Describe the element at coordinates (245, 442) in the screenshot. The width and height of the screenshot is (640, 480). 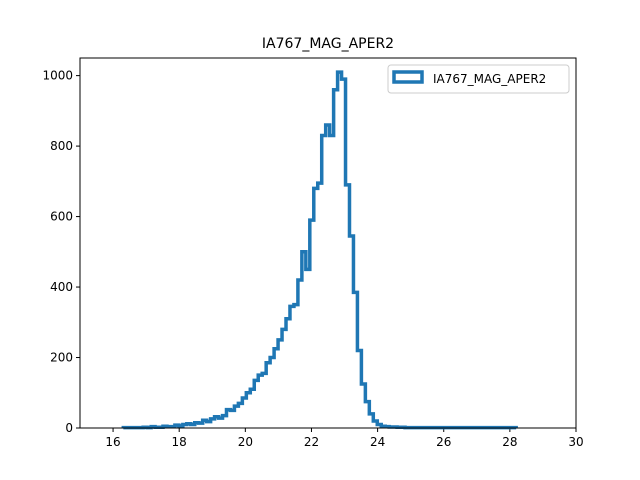
I see `x-tick-label: 20` at that location.